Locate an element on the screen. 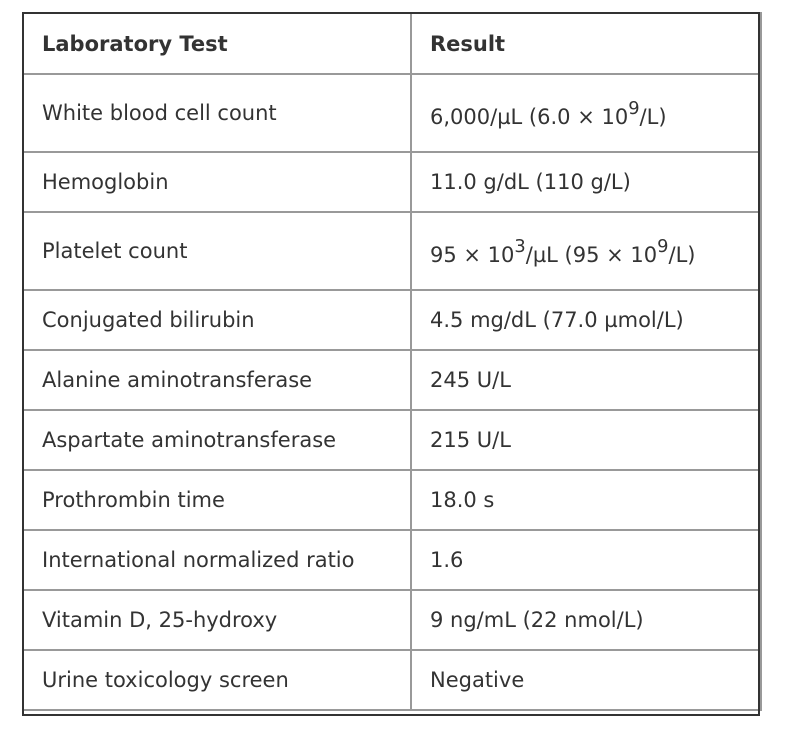 The image size is (792, 732). test-name-cell: Alanine aminotransferase is located at coordinates (217, 380).